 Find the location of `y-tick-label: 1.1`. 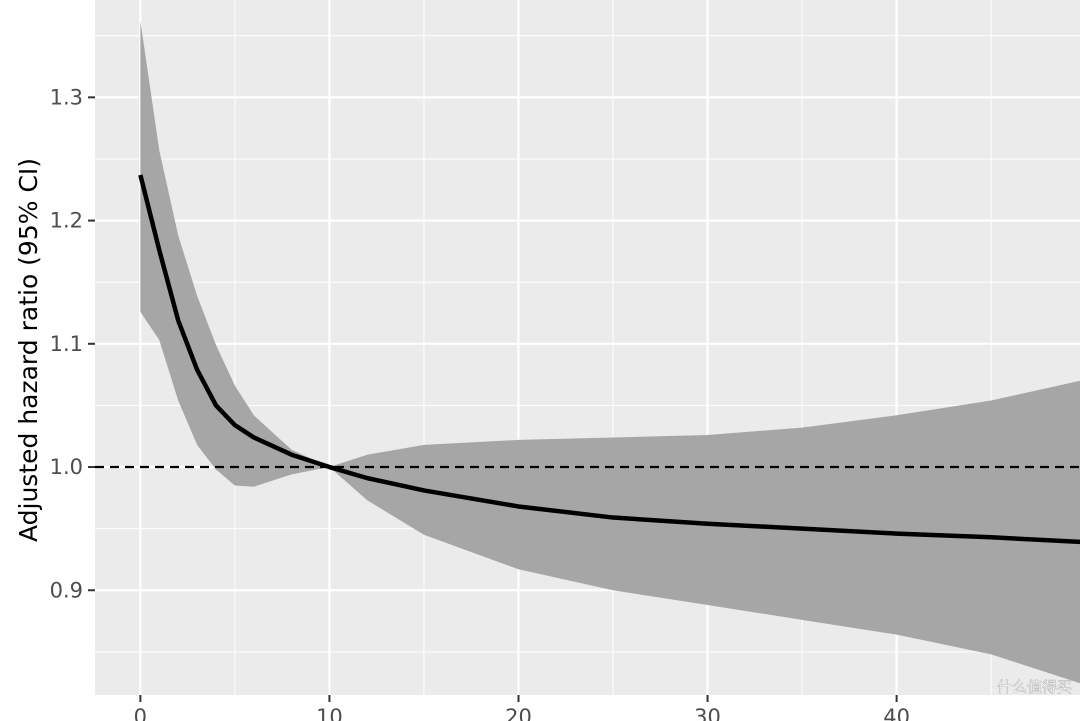

y-tick-label: 1.1 is located at coordinates (66, 344).